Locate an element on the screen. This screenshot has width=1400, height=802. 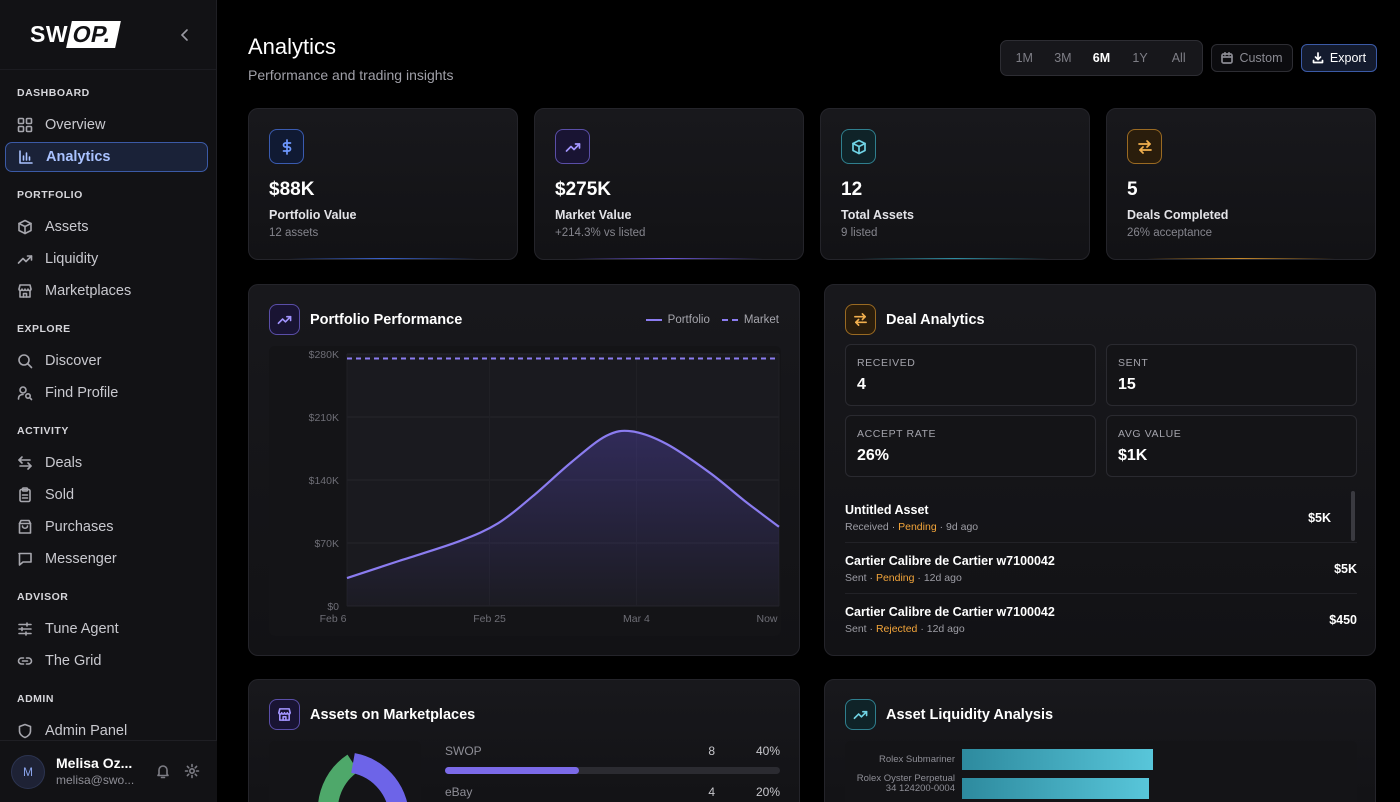
nav-section-explore: EXPLORE is located at coordinates (44, 329).